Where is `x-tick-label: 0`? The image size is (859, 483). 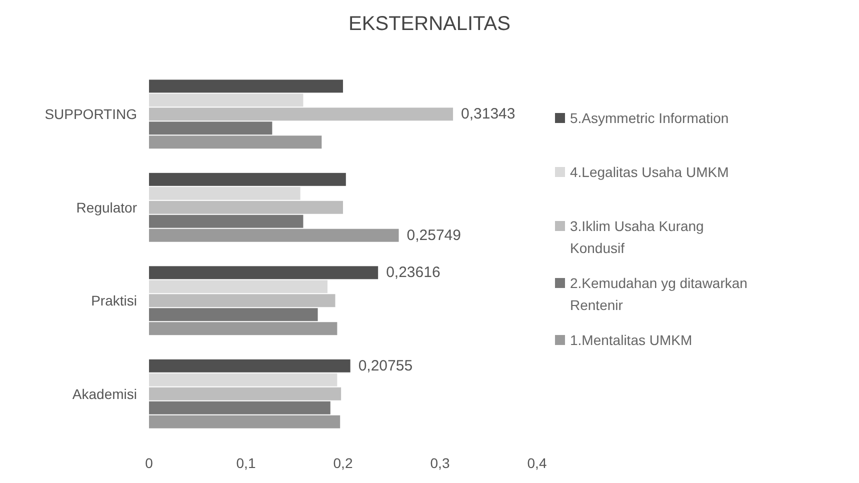 x-tick-label: 0 is located at coordinates (149, 463).